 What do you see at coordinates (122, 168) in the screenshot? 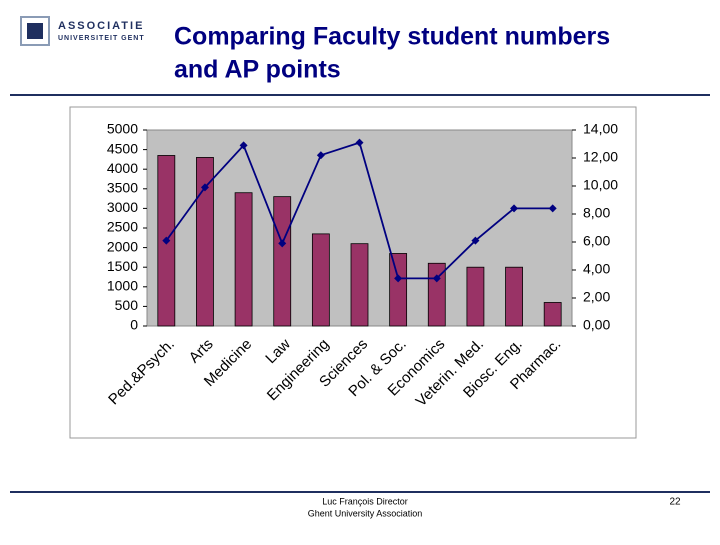
I see `y-tick-label: 4000` at bounding box center [122, 168].